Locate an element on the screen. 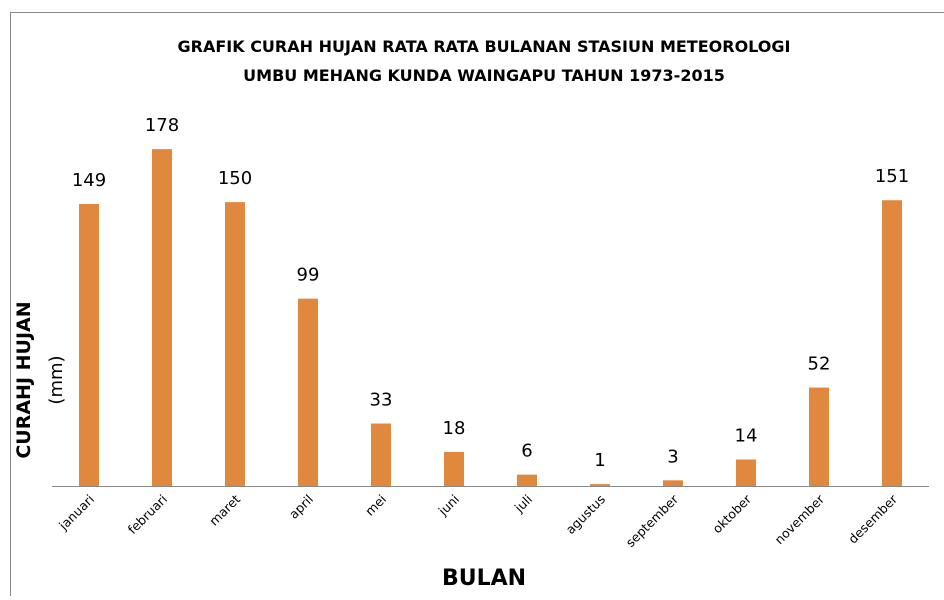  data-label: 150 is located at coordinates (235, 178).